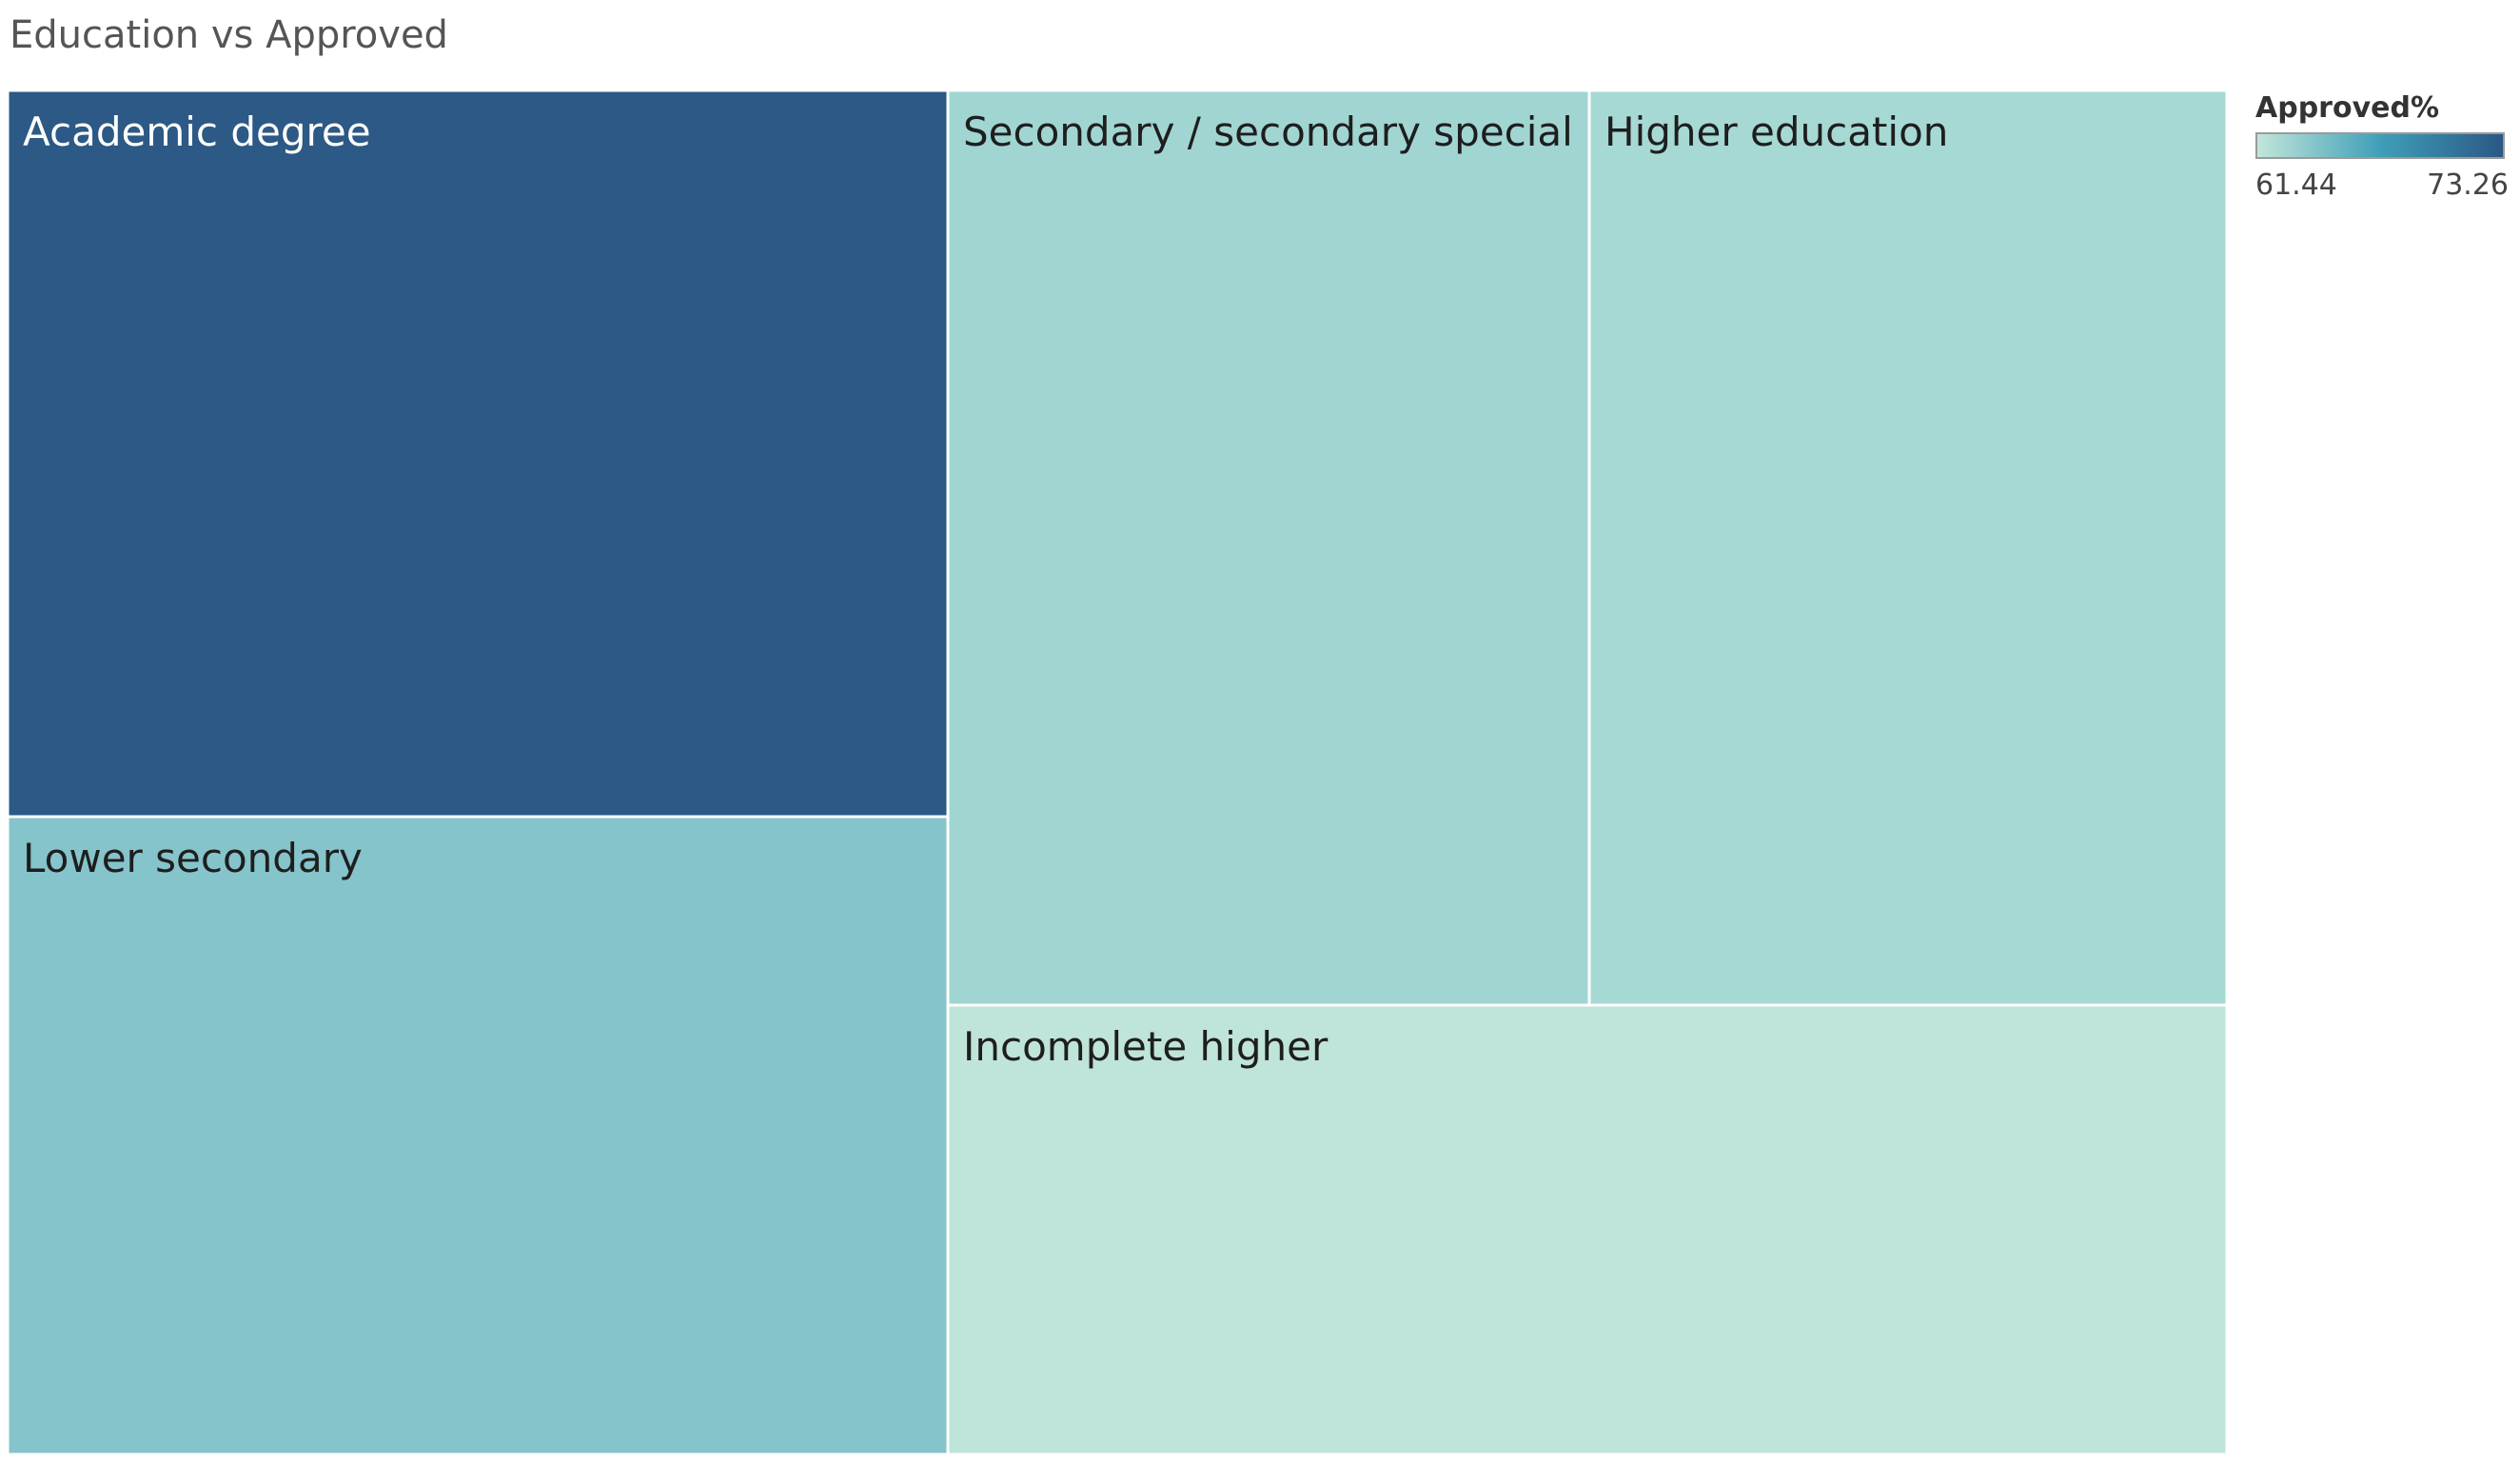  Describe the element at coordinates (2468, 185) in the screenshot. I see `legend-max-label: 73.26` at that location.